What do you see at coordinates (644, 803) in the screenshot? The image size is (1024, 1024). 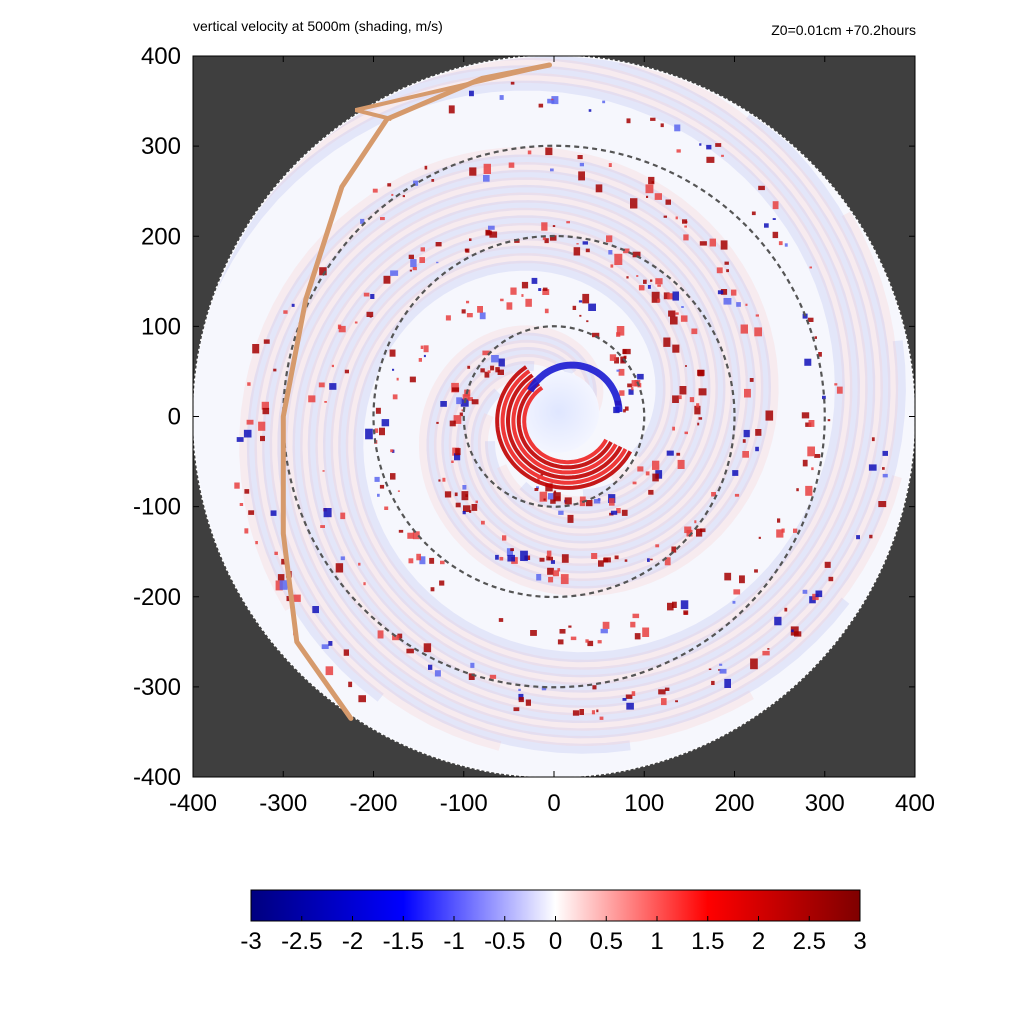 I see `x-tick-label: 100` at bounding box center [644, 803].